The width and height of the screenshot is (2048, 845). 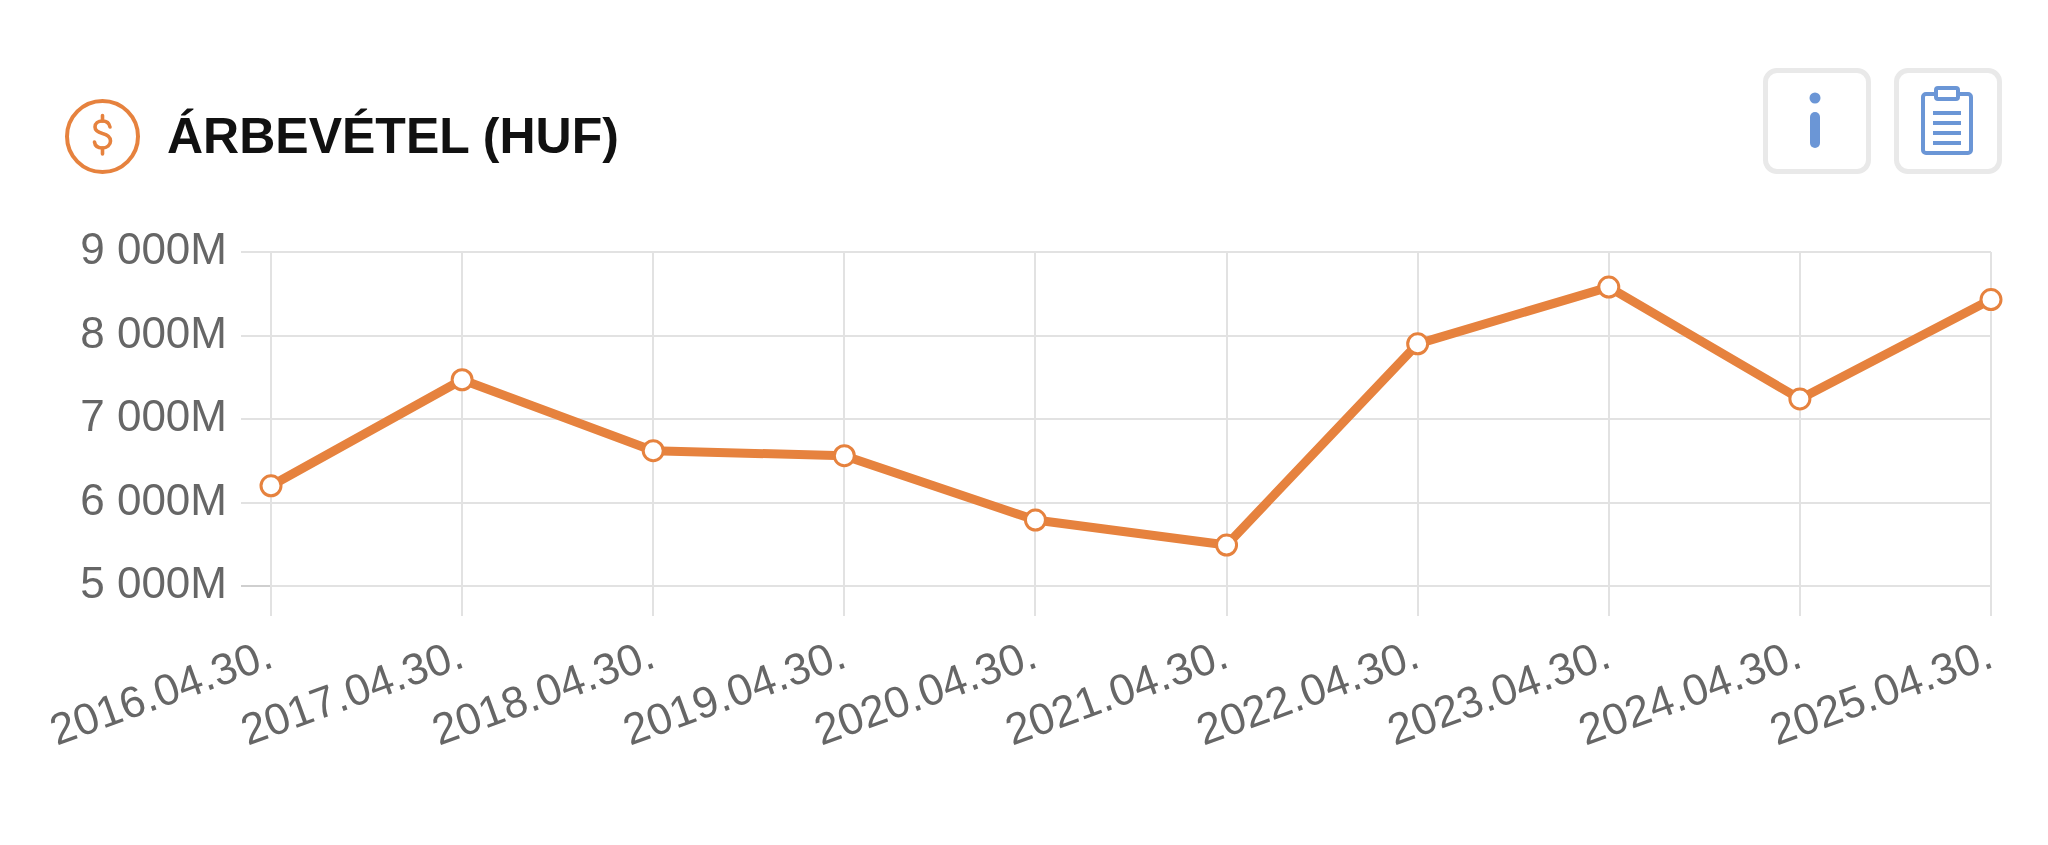 I want to click on y-tick-label: 9 000M, so click(x=153, y=249).